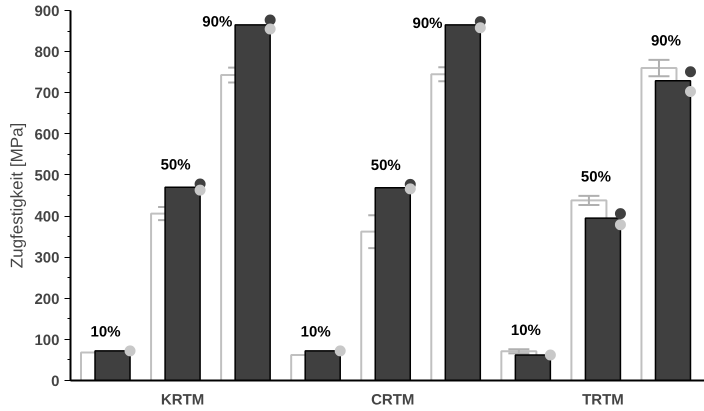 This screenshot has height=411, width=704. I want to click on y-tick-label: 400, so click(47, 217).